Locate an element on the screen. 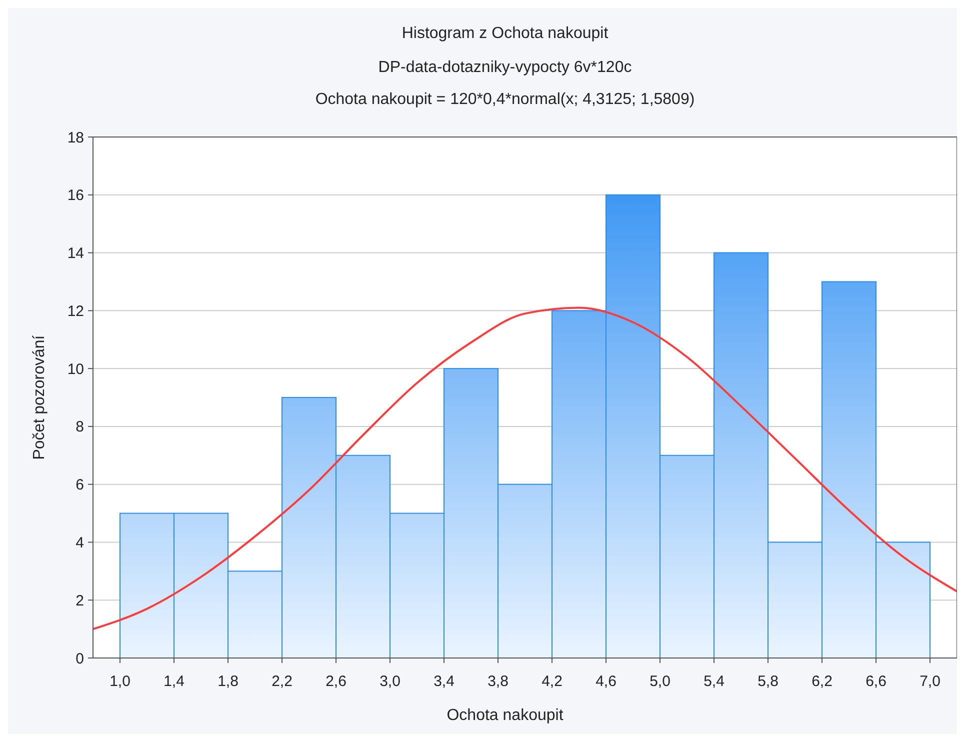  y-tick-label: 10 is located at coordinates (75, 369).